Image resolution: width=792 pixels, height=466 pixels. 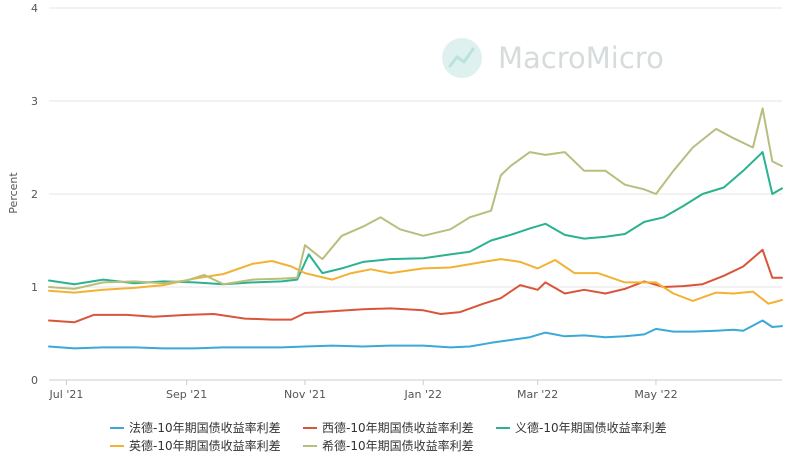 I want to click on legend-item: 希德-10年期国债收益率利差, so click(x=388, y=445).